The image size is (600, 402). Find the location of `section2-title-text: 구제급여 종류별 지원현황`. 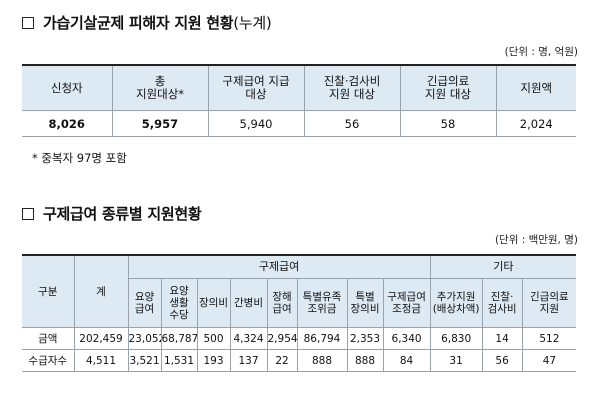

section2-title-text: 구제급여 종류별 지원현황 is located at coordinates (122, 214).